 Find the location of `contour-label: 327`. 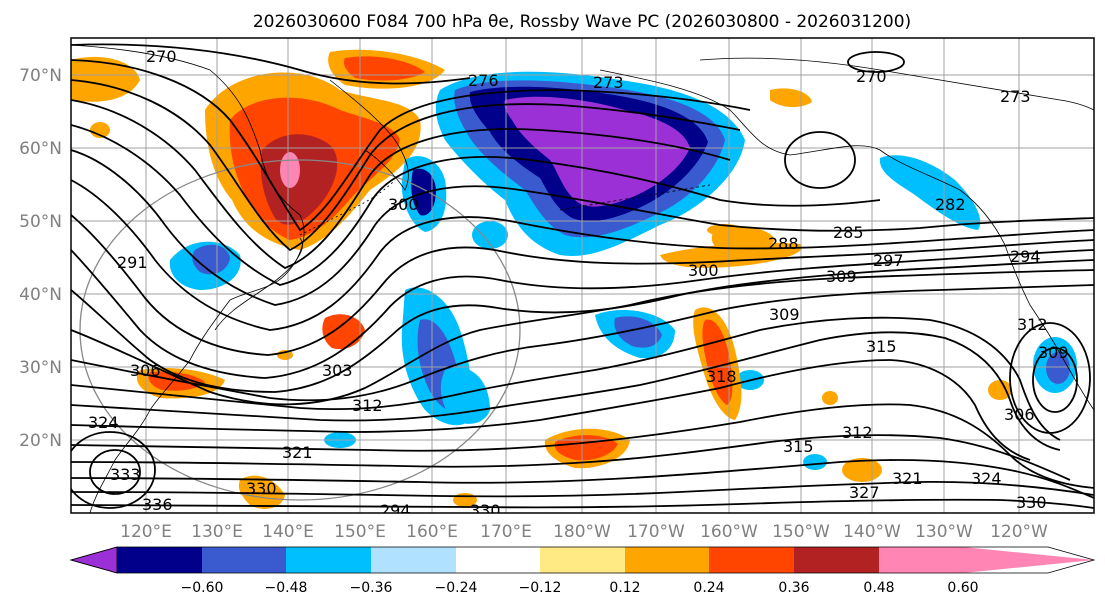

contour-label: 327 is located at coordinates (864, 492).